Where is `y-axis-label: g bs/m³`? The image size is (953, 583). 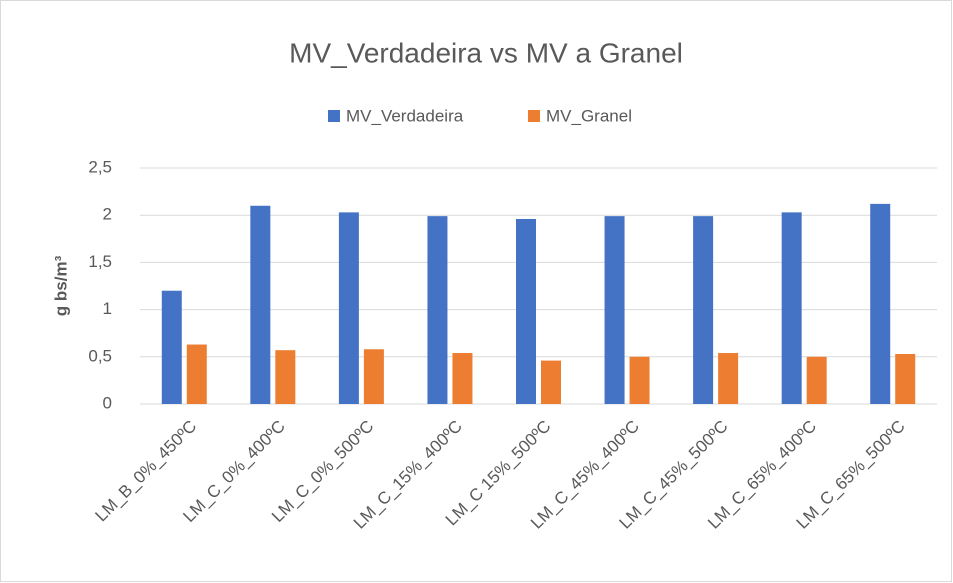 y-axis-label: g bs/m³ is located at coordinates (60, 285).